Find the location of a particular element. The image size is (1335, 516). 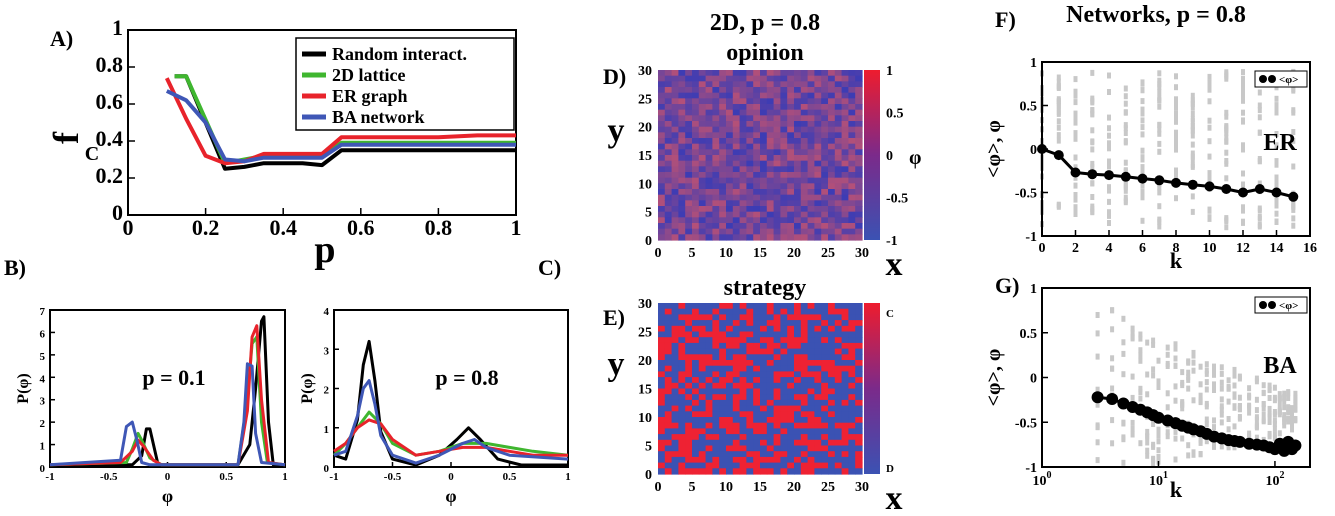

series-line-ba is located at coordinates (340, 126).